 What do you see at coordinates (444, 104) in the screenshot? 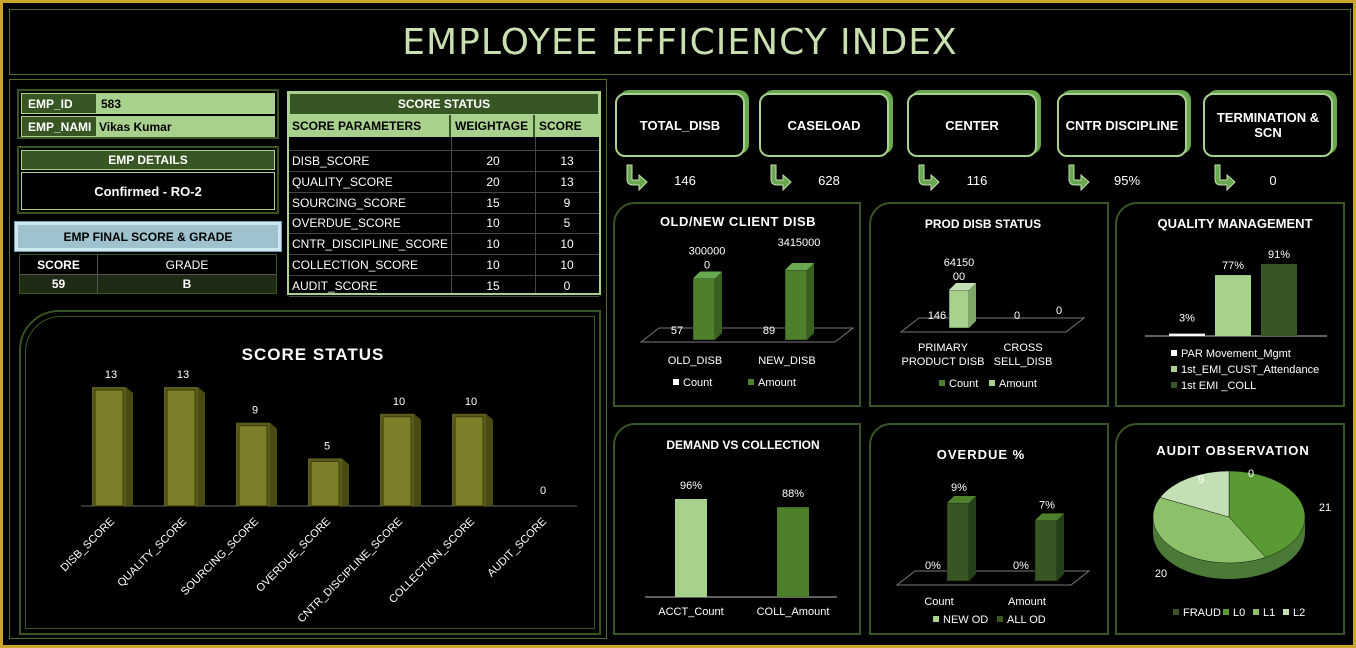
I see `score-table-title: SCORE STATUS` at bounding box center [444, 104].